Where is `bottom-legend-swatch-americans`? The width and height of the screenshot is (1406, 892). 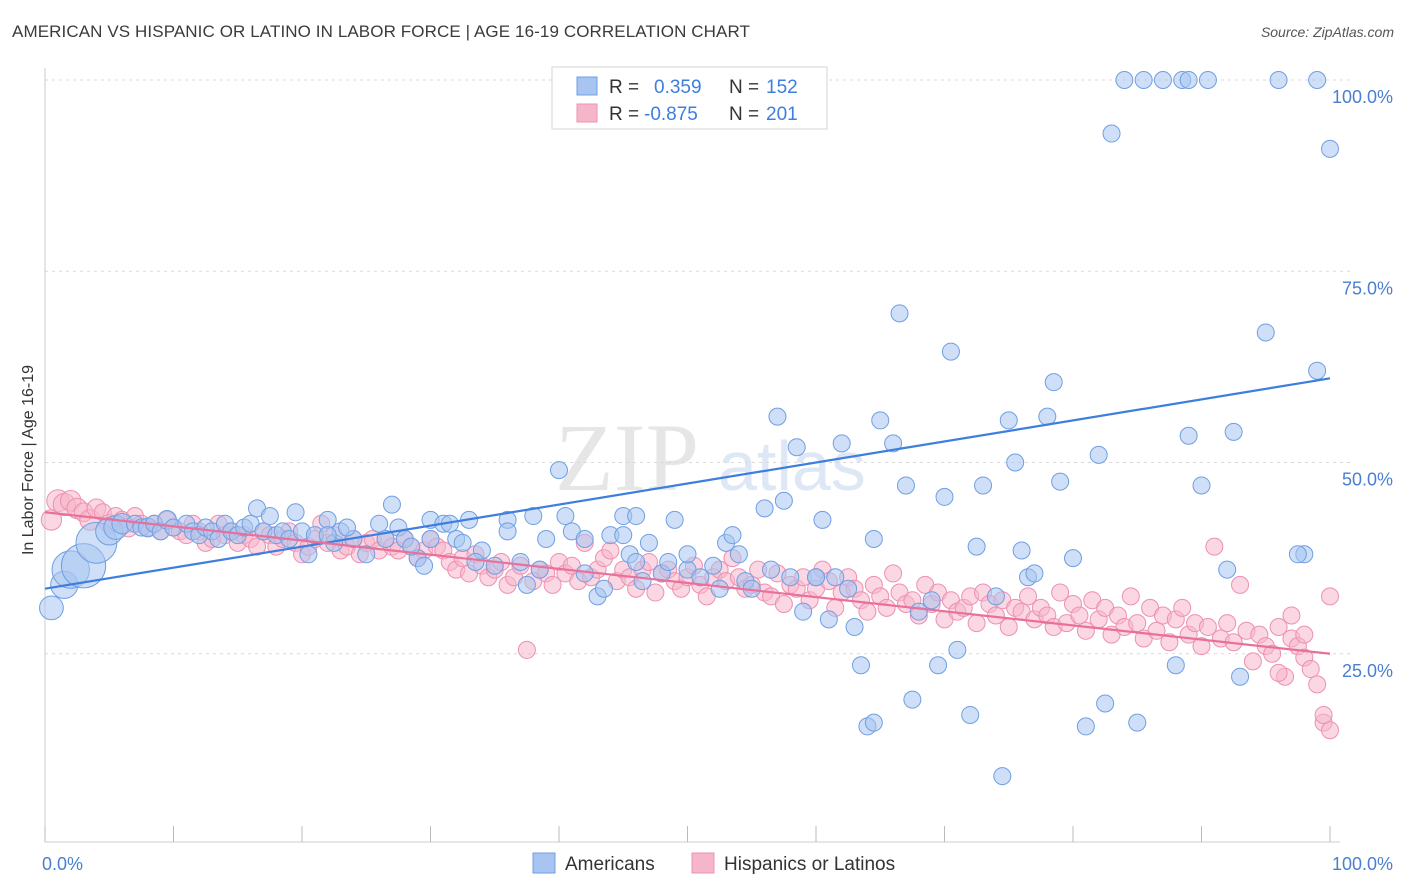 bottom-legend-swatch-americans is located at coordinates (544, 863).